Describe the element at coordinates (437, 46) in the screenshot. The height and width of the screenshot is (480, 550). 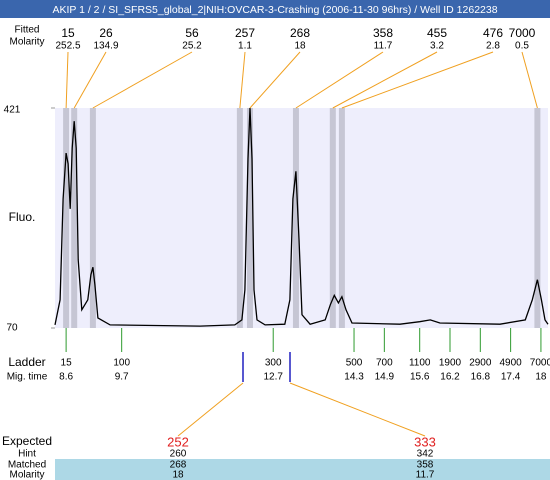
I see `peak-molarity: 3.2` at that location.